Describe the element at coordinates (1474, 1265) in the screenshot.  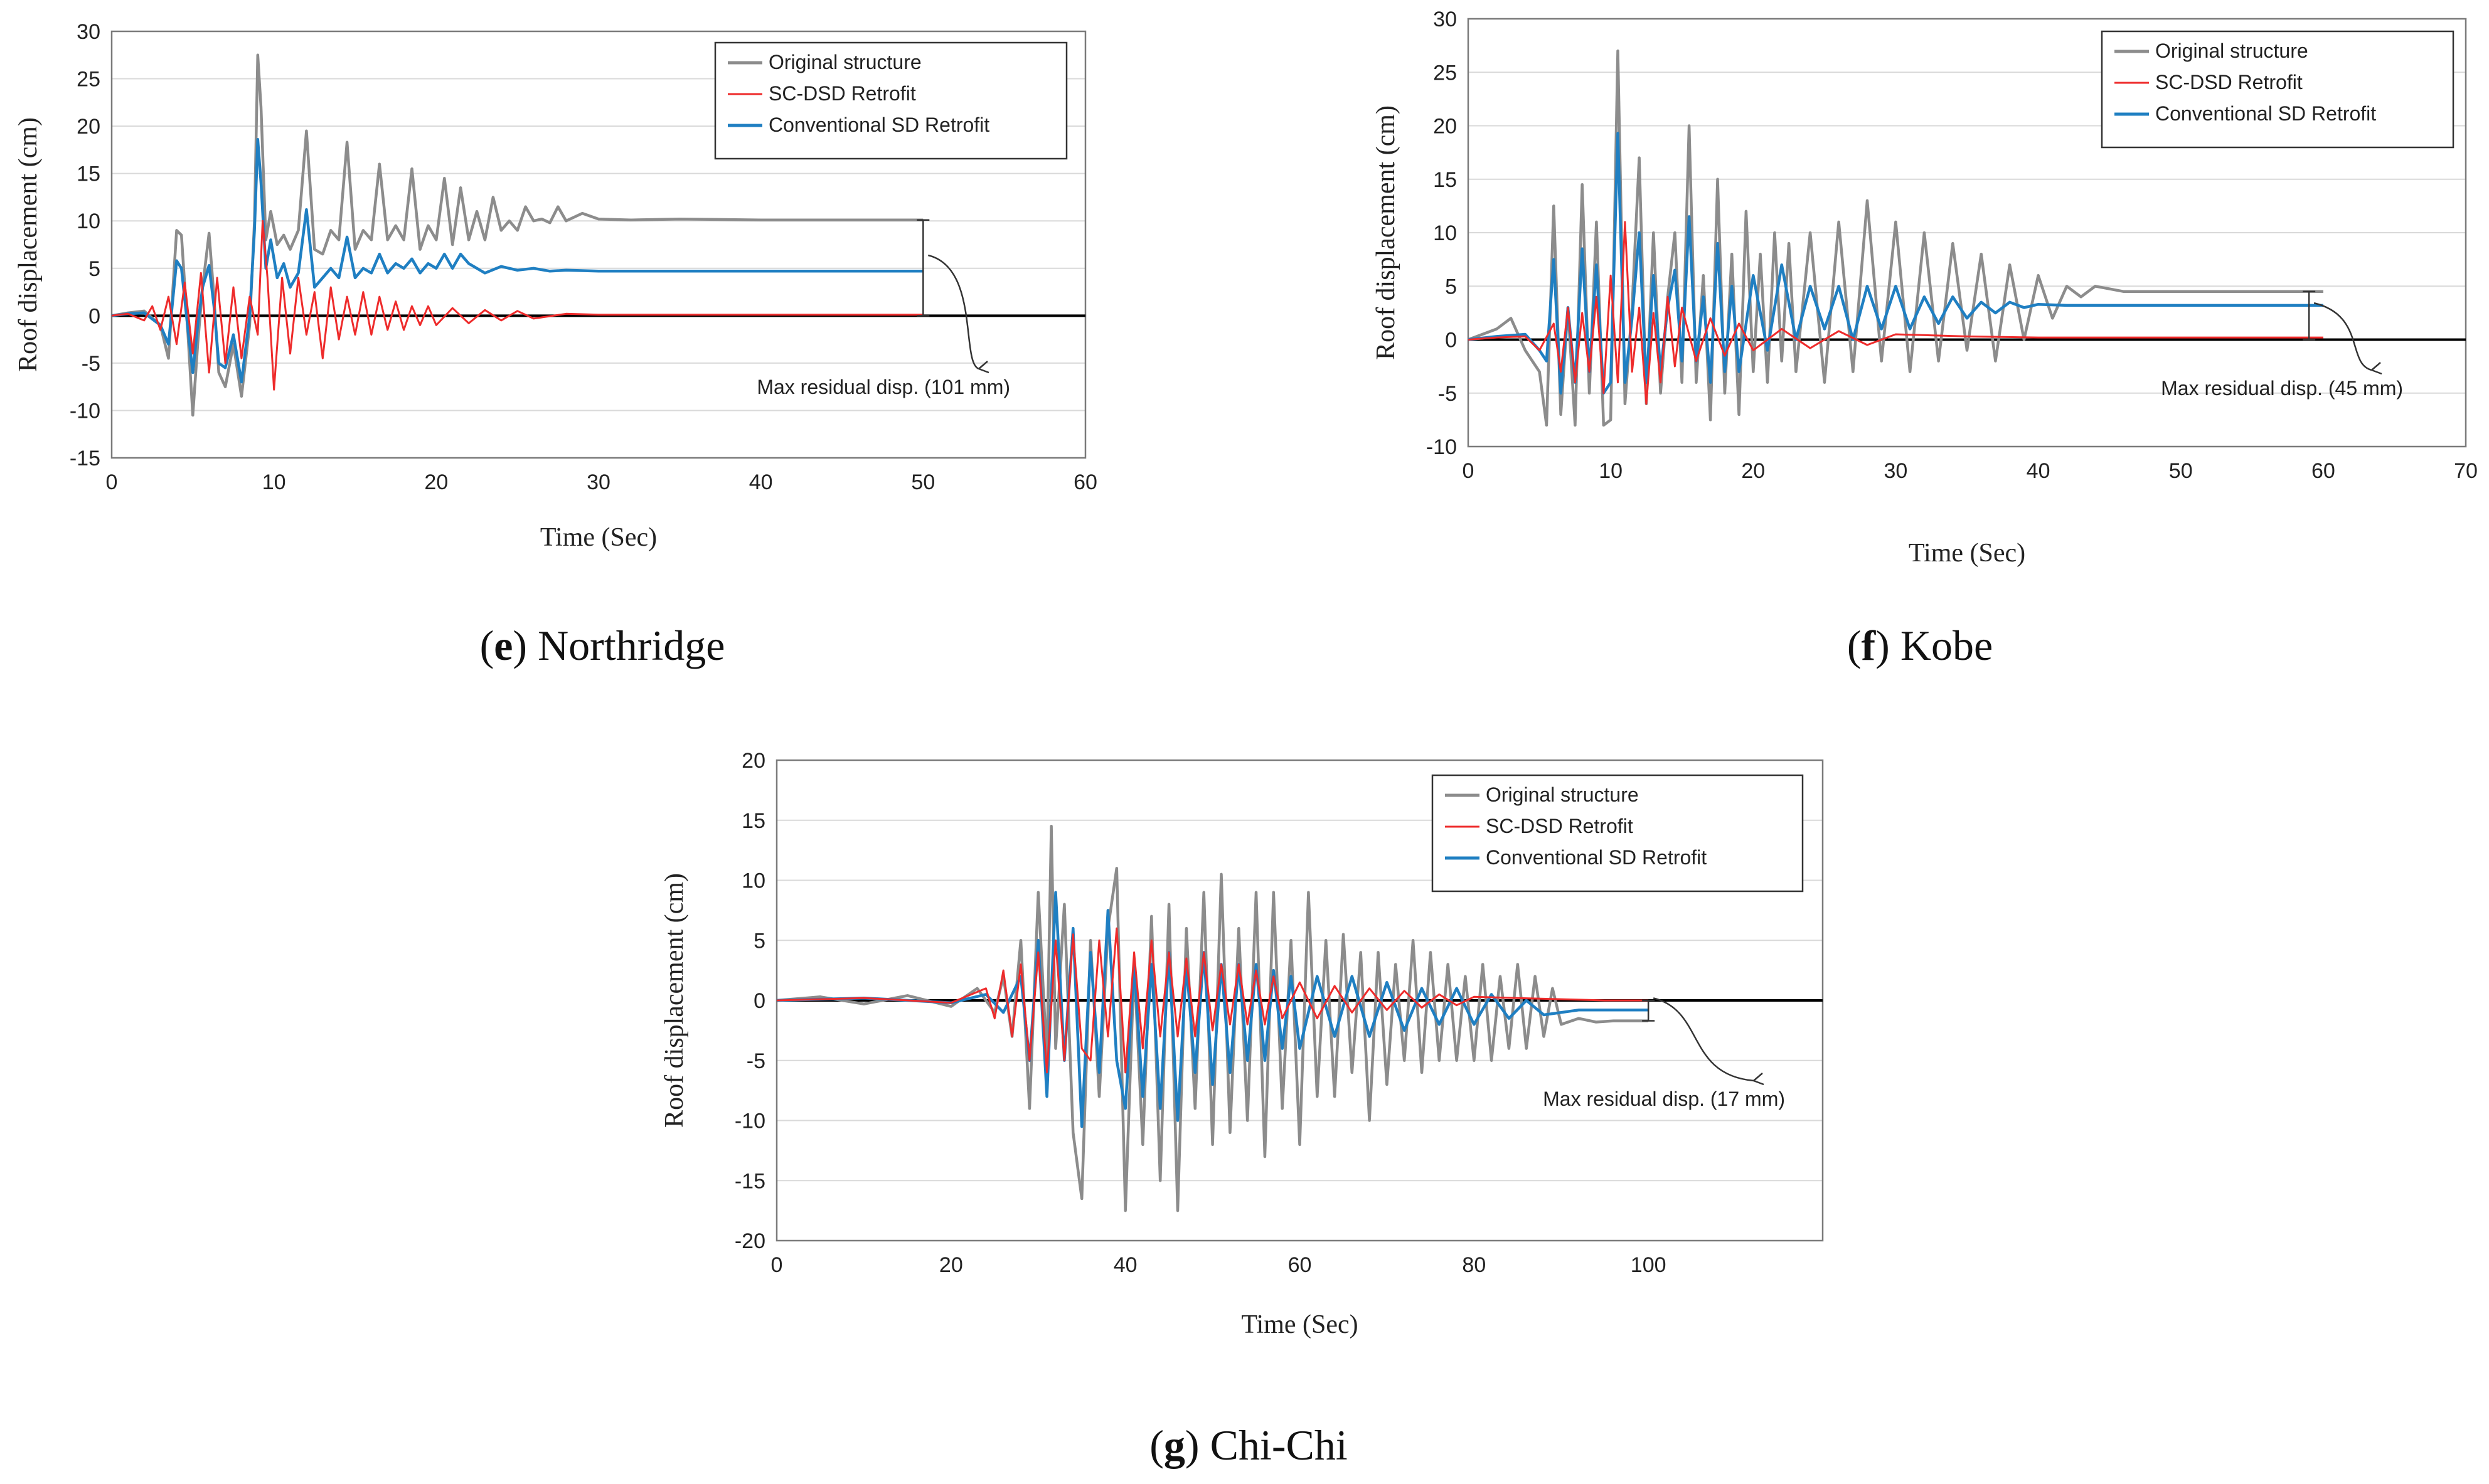
I see `x-tick-label: 80` at that location.